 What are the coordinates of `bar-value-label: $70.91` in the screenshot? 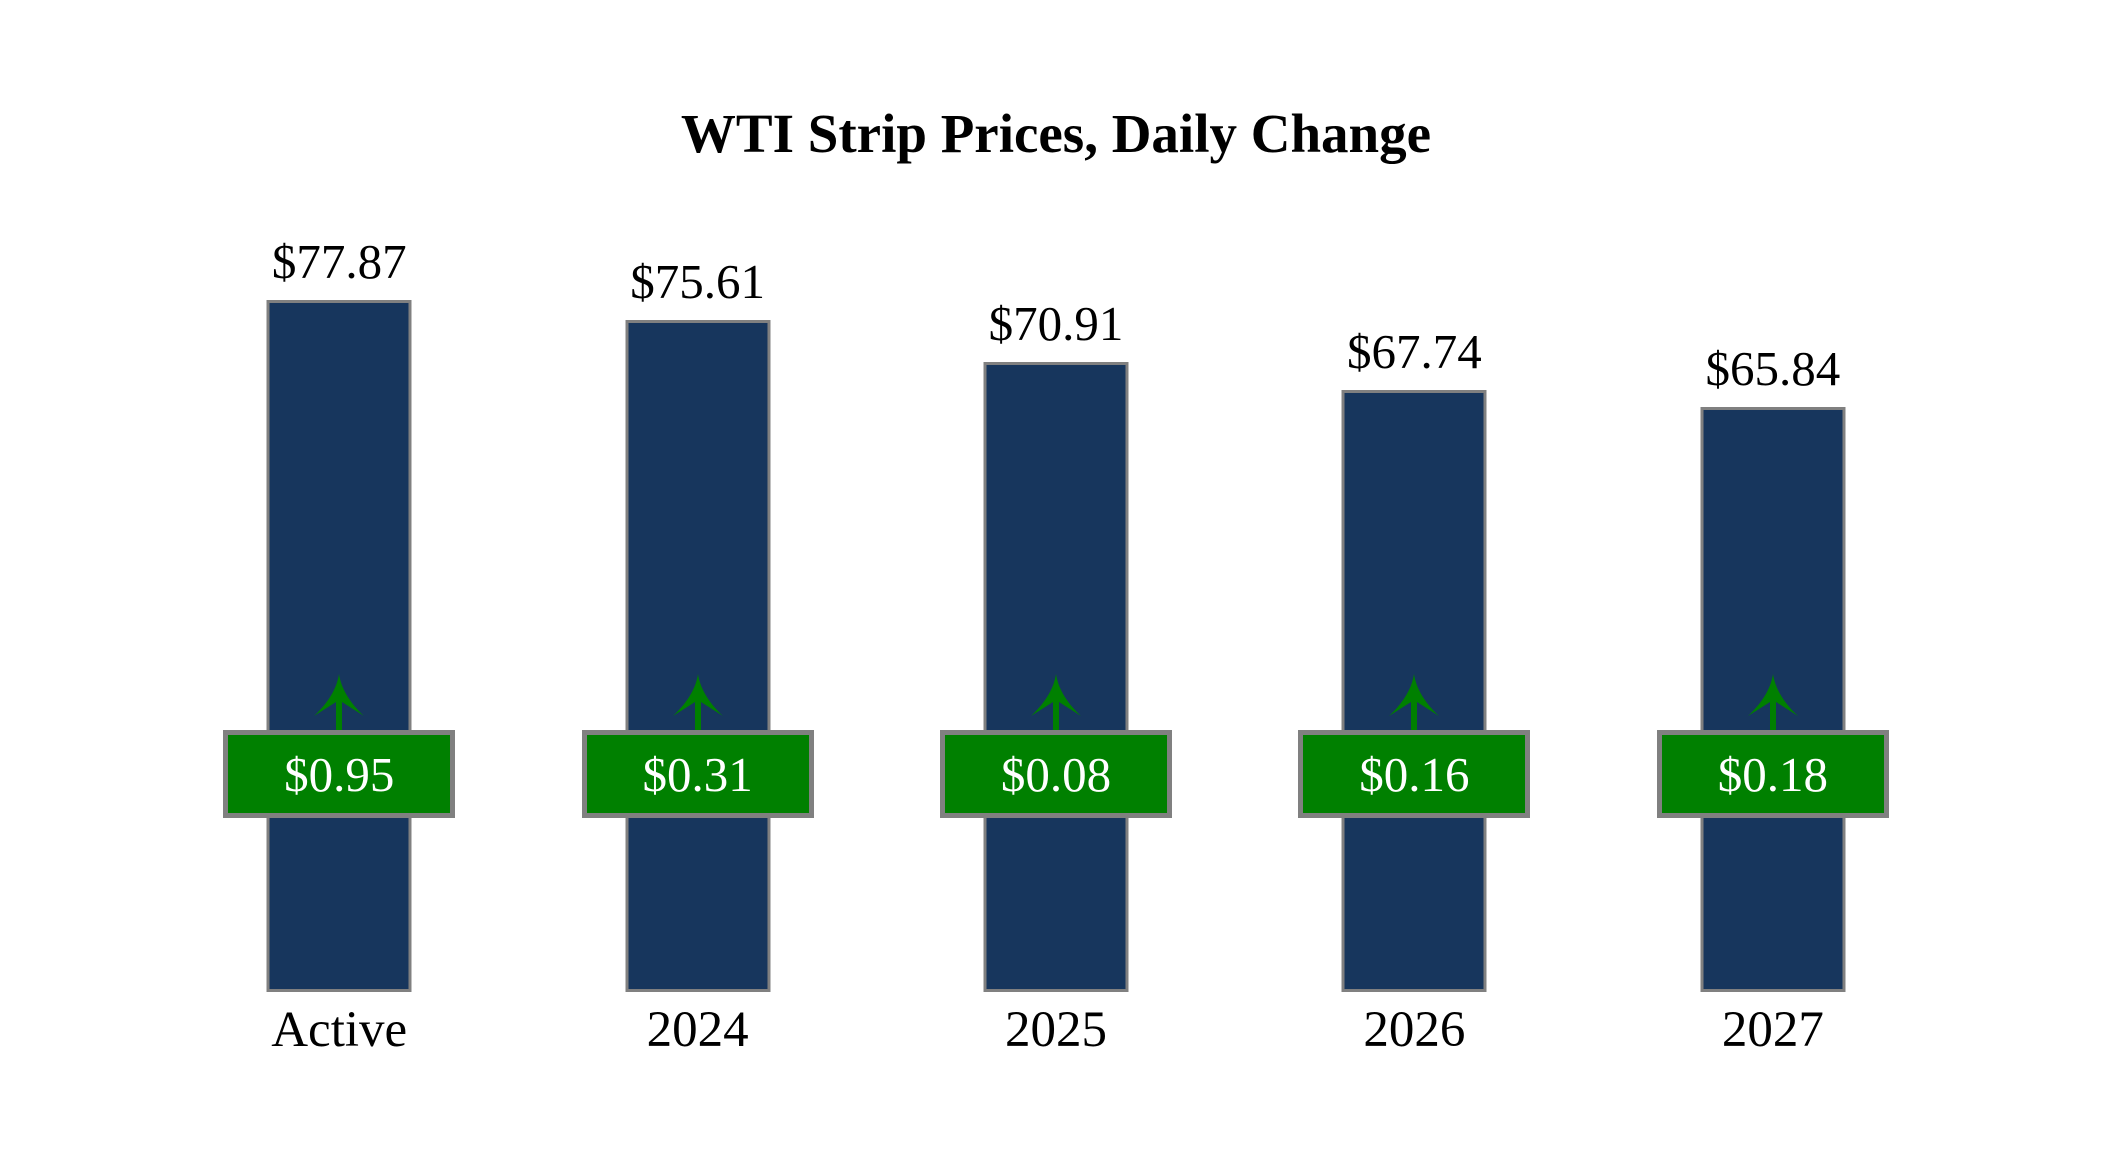 It's located at (1056, 323).